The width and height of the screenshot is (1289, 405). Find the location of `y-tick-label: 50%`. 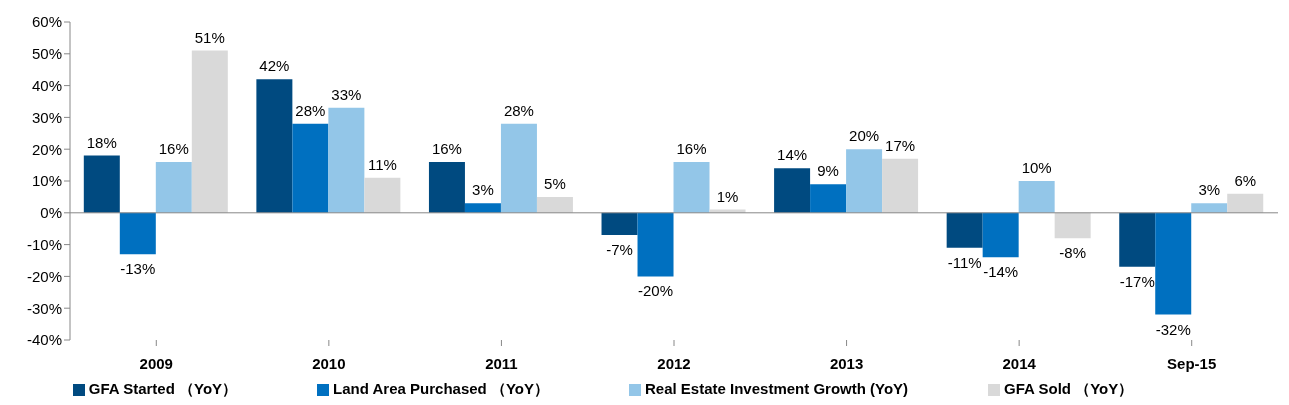

y-tick-label: 50% is located at coordinates (46, 54).